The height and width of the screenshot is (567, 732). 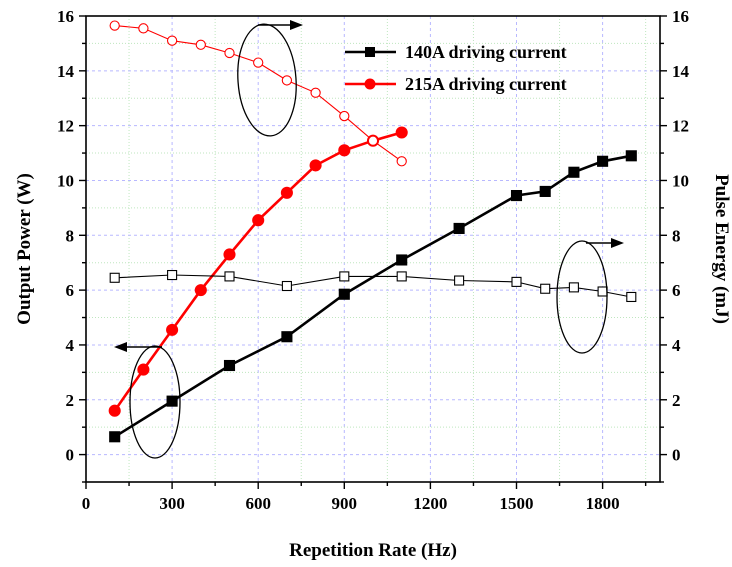 I want to click on annotation-ellipse-bottom-left, so click(x=155, y=402).